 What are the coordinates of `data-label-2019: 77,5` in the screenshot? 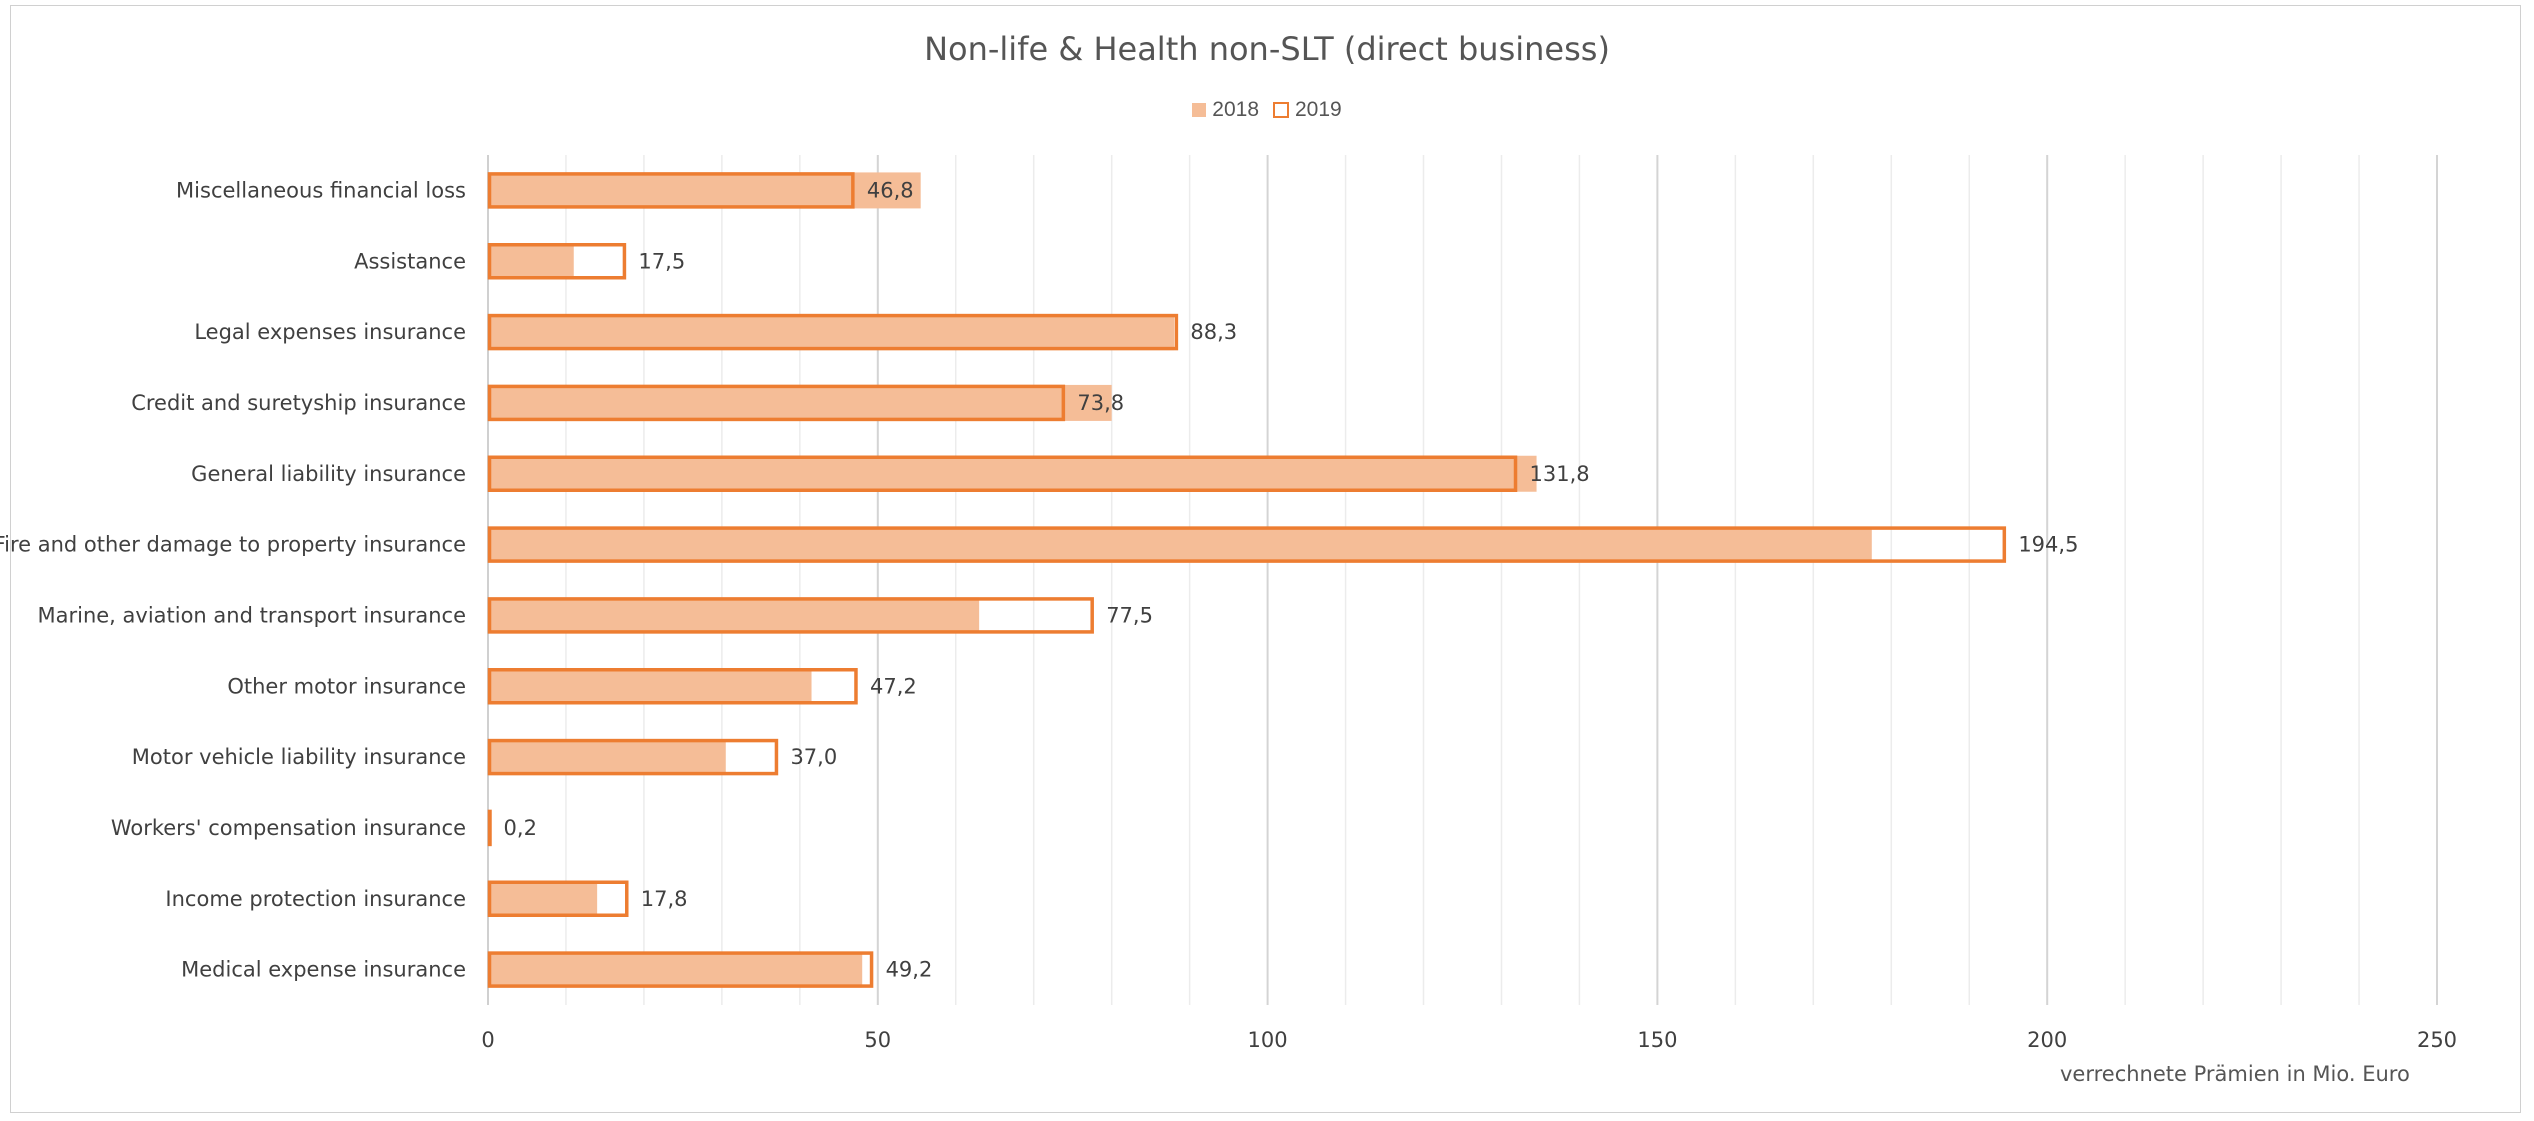 It's located at (1129, 615).